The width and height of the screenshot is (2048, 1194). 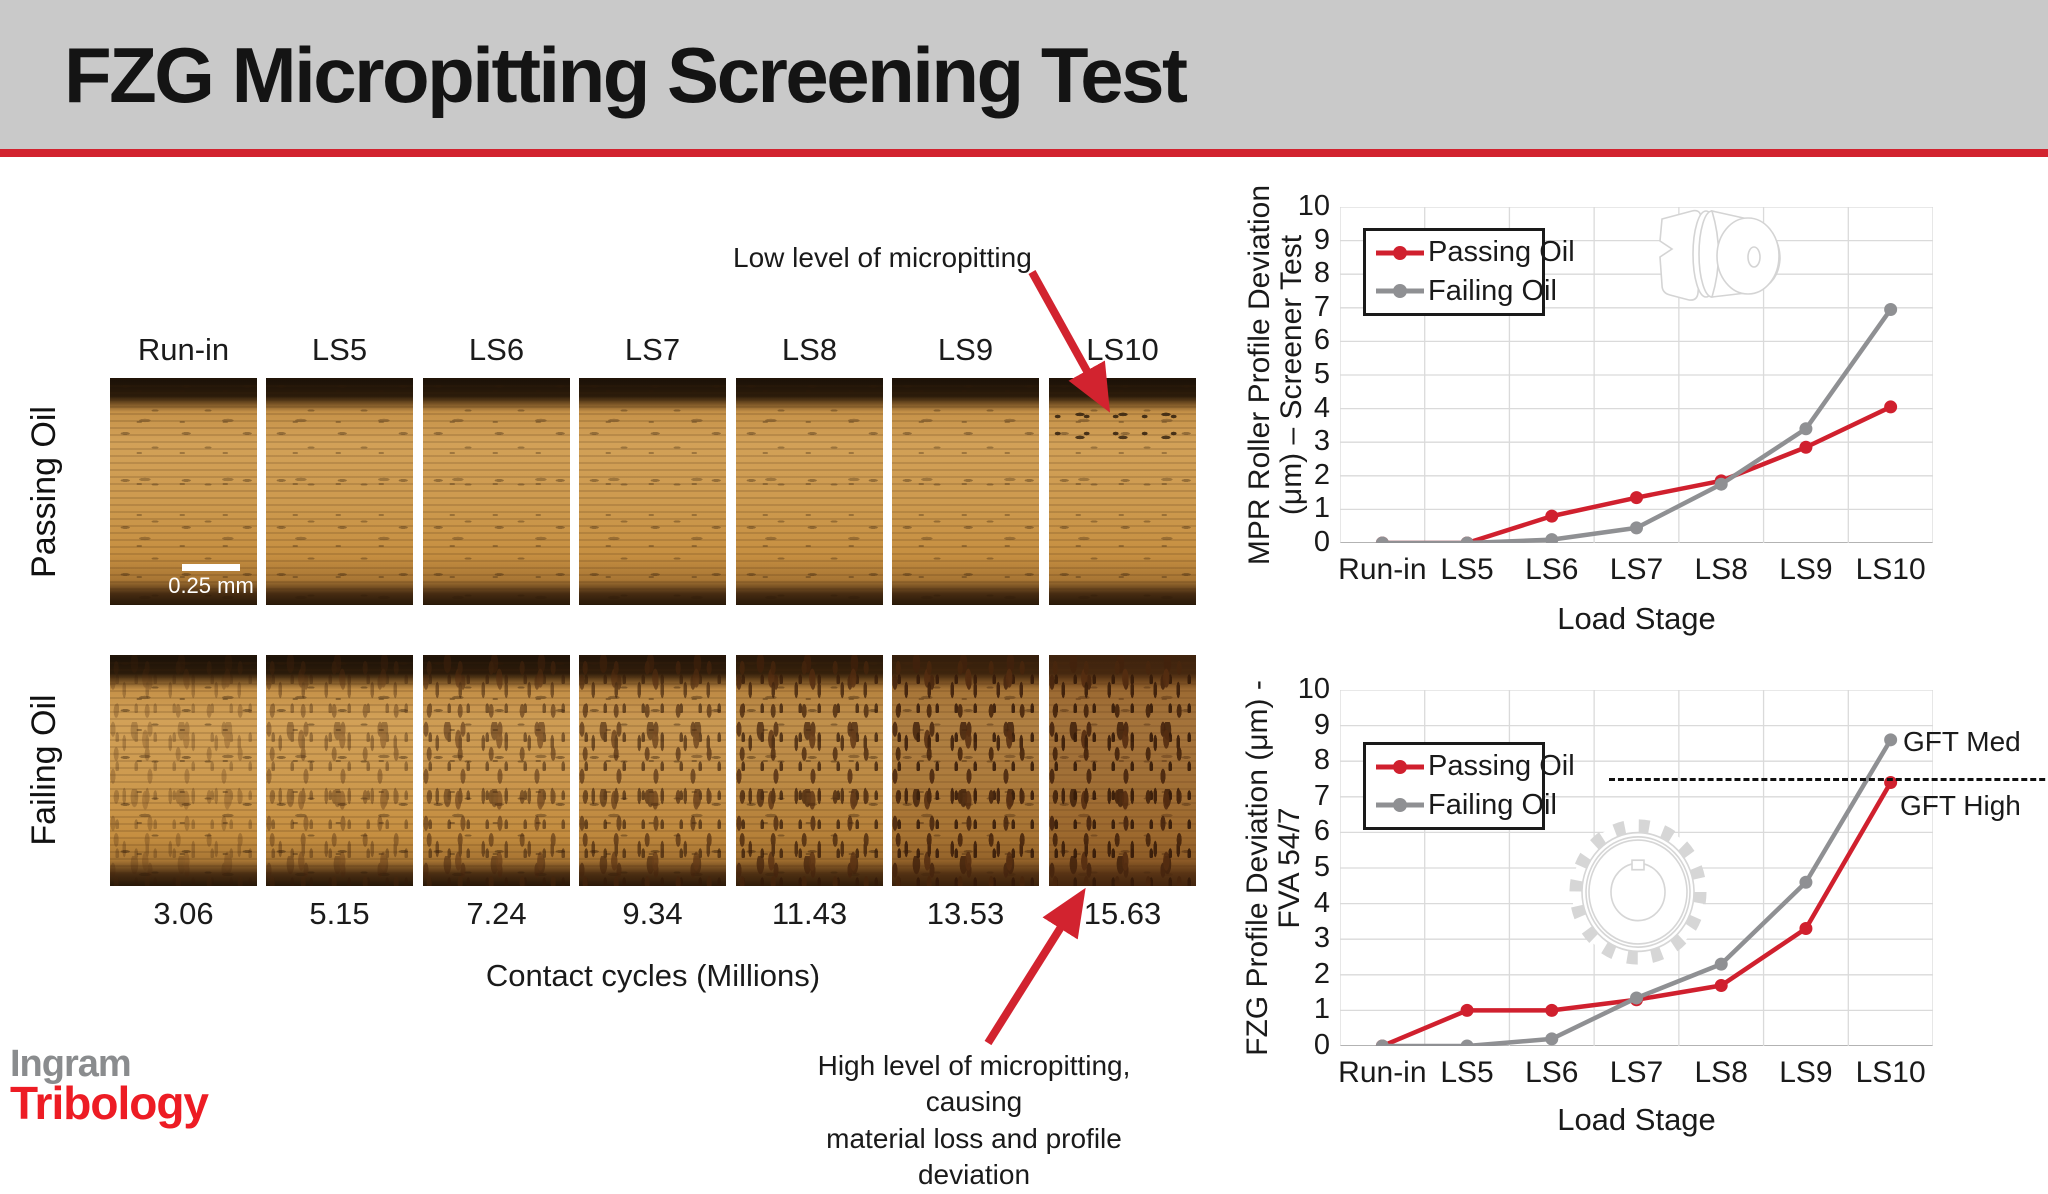 I want to click on gft-high-label: GFT High, so click(x=1960, y=805).